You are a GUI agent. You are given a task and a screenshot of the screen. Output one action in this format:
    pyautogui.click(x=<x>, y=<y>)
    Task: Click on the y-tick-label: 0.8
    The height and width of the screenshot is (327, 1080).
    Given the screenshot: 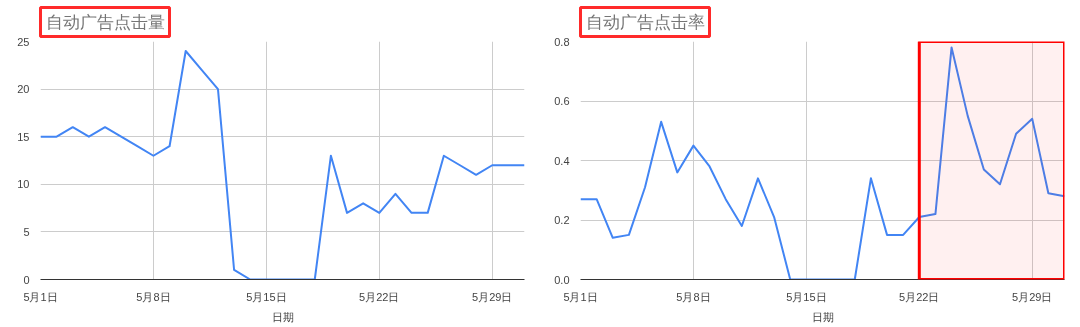 What is the action you would take?
    pyautogui.click(x=562, y=41)
    